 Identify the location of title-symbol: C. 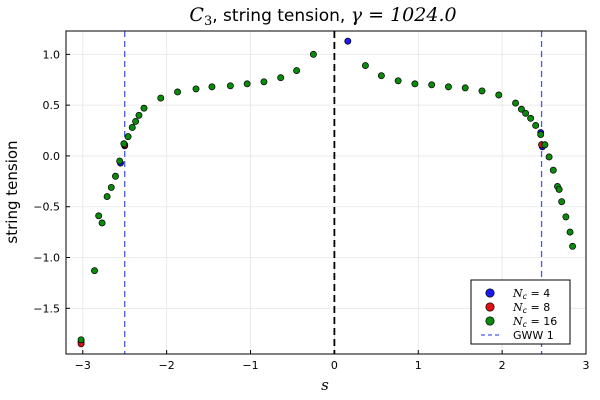
(196, 15).